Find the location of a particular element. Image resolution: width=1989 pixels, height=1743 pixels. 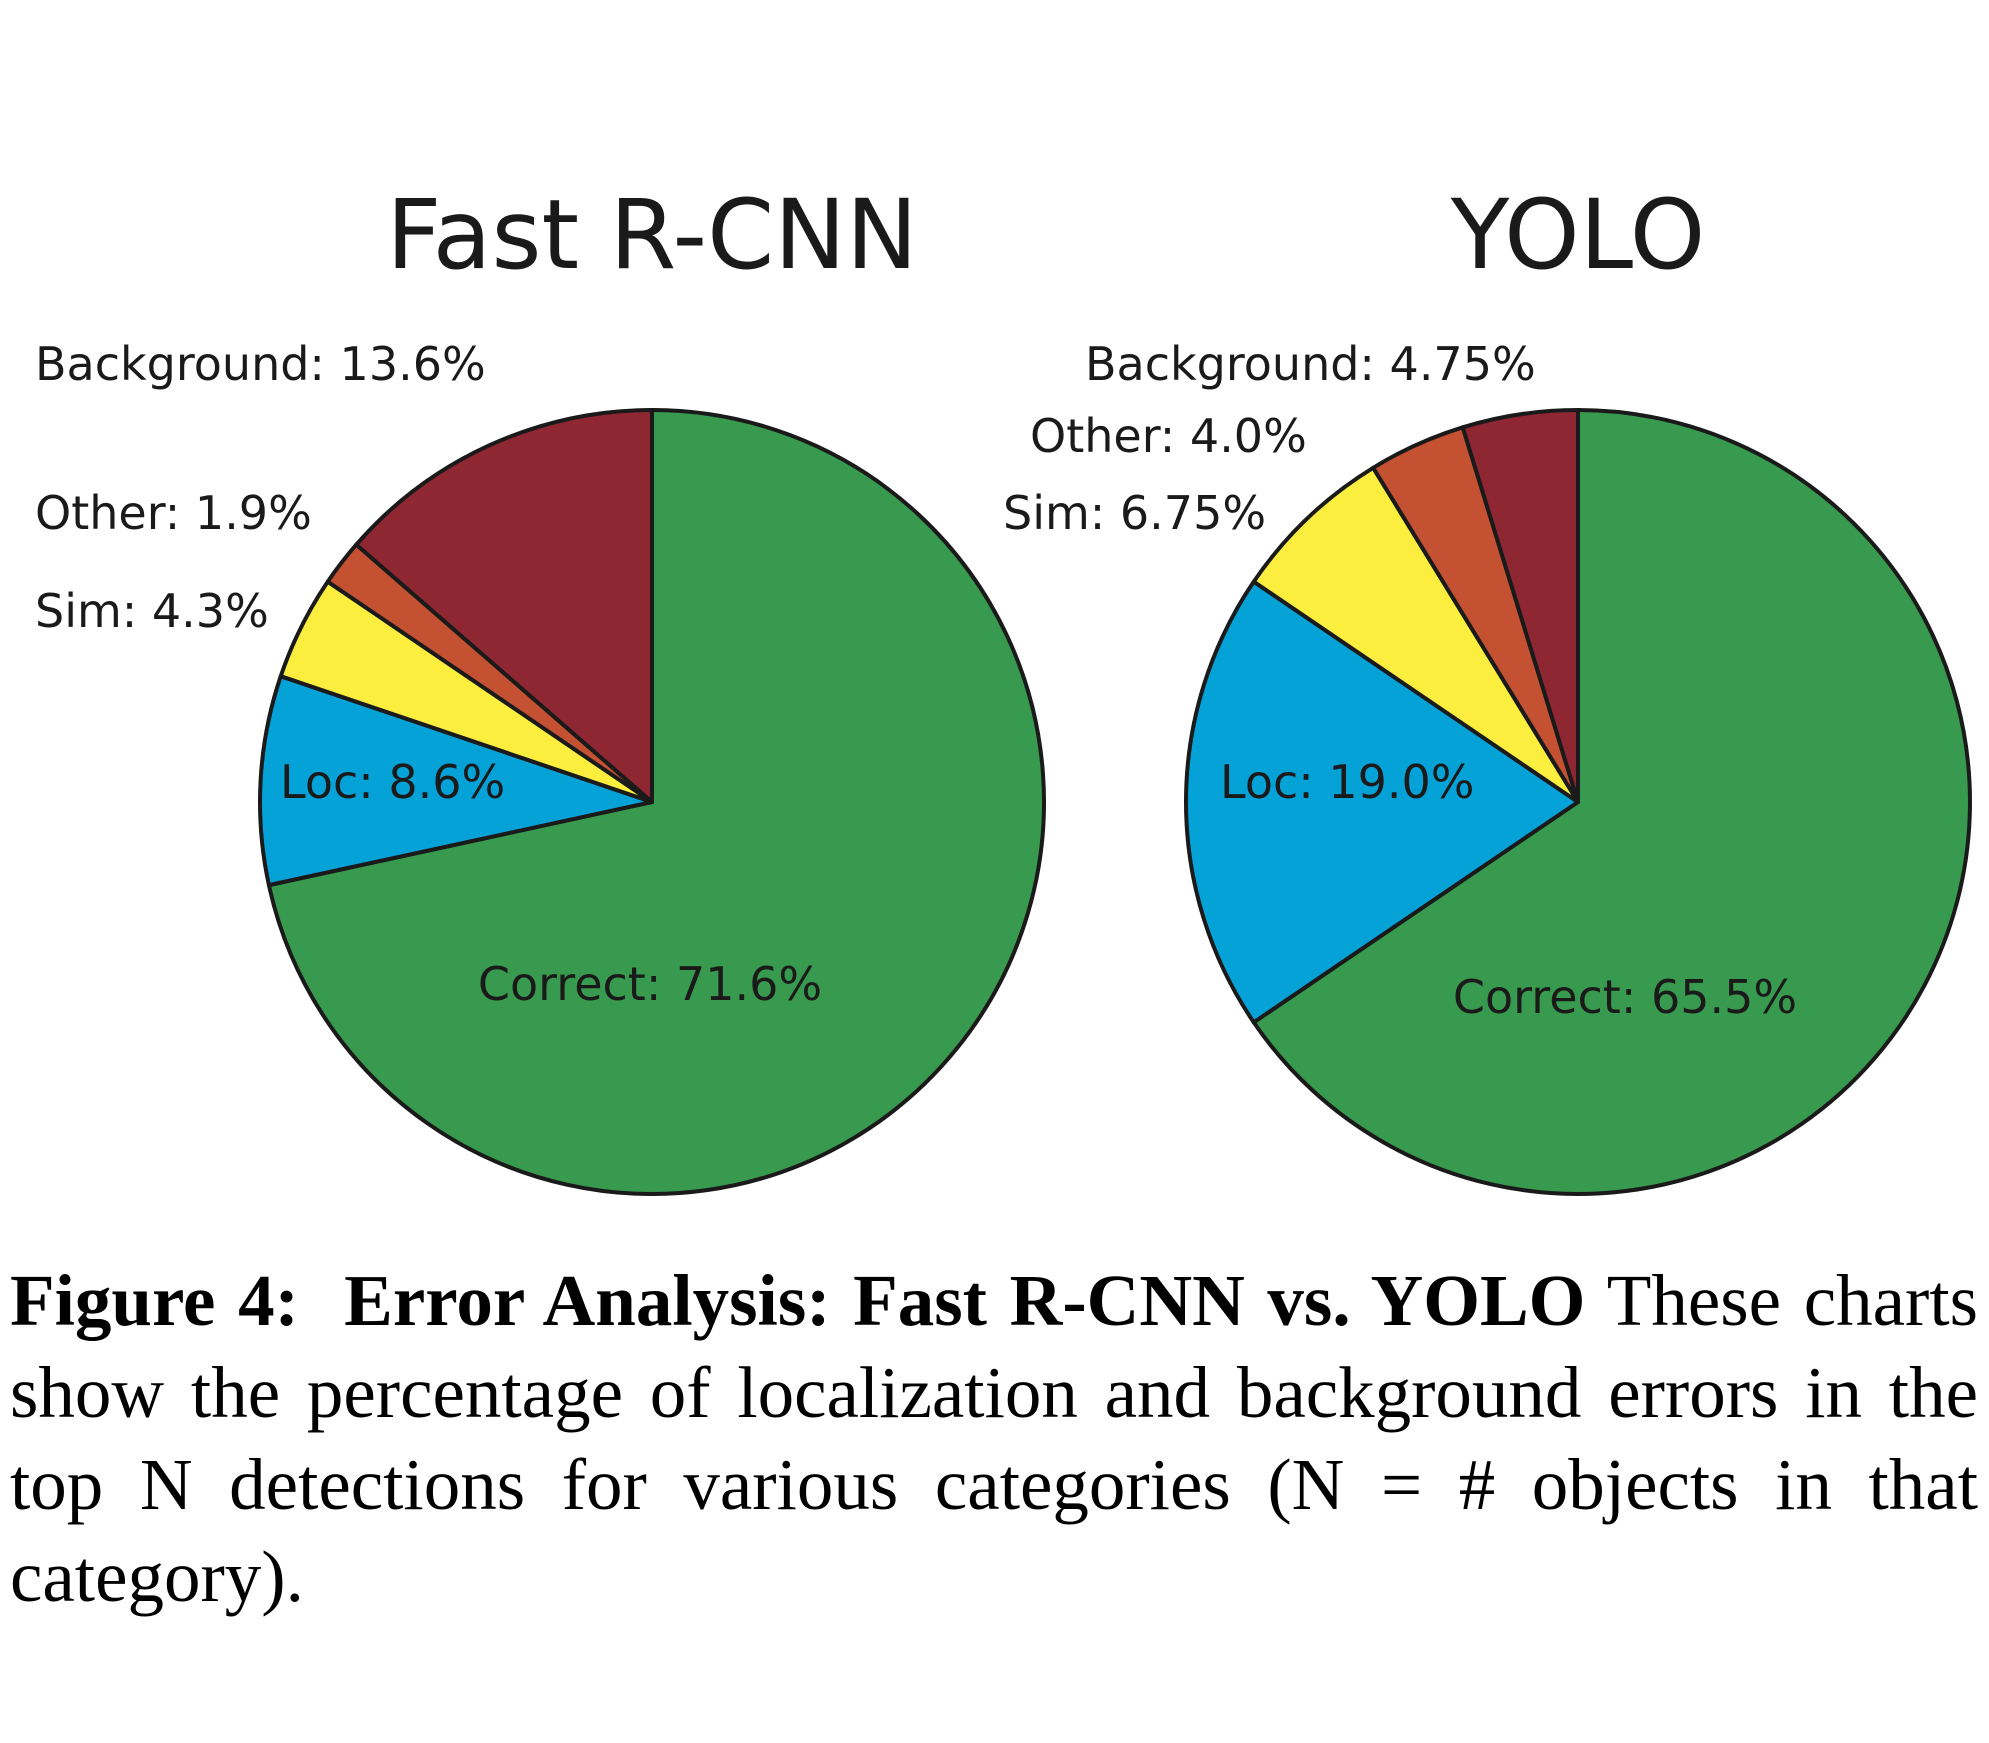

slice-label-sim: Sim: 4.3% is located at coordinates (152, 611).